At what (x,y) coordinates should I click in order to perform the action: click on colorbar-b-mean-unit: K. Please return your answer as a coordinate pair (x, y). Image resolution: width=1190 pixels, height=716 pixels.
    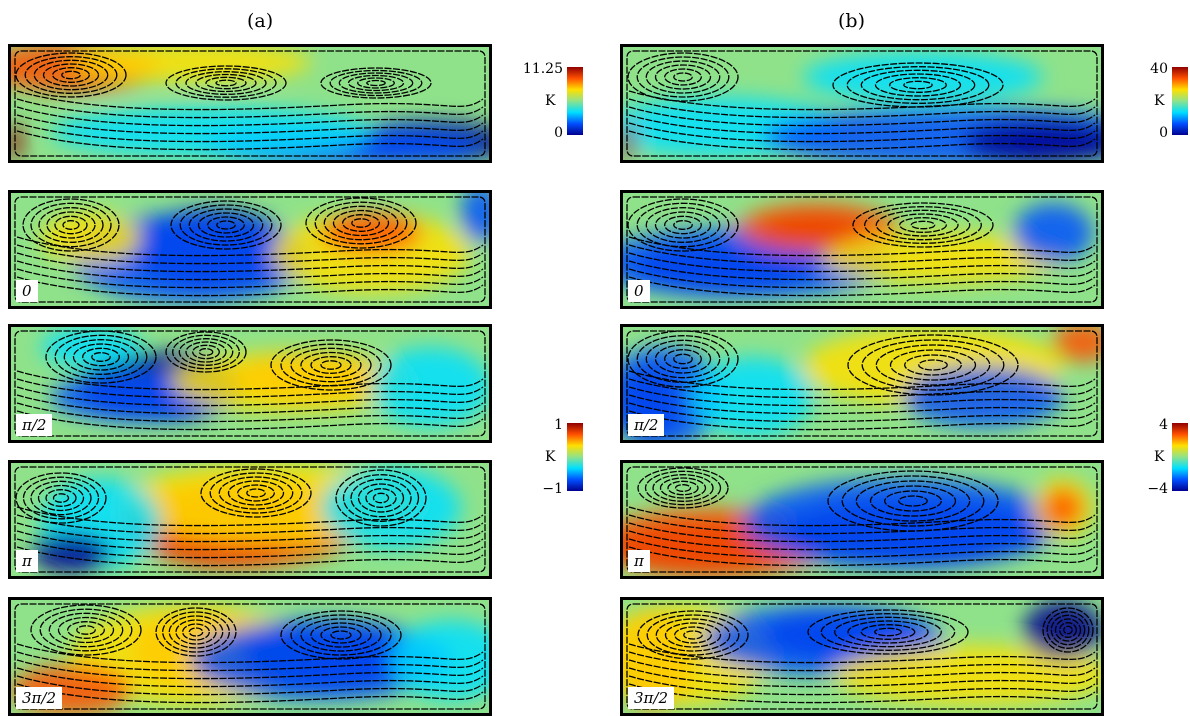
    Looking at the image, I should click on (1159, 101).